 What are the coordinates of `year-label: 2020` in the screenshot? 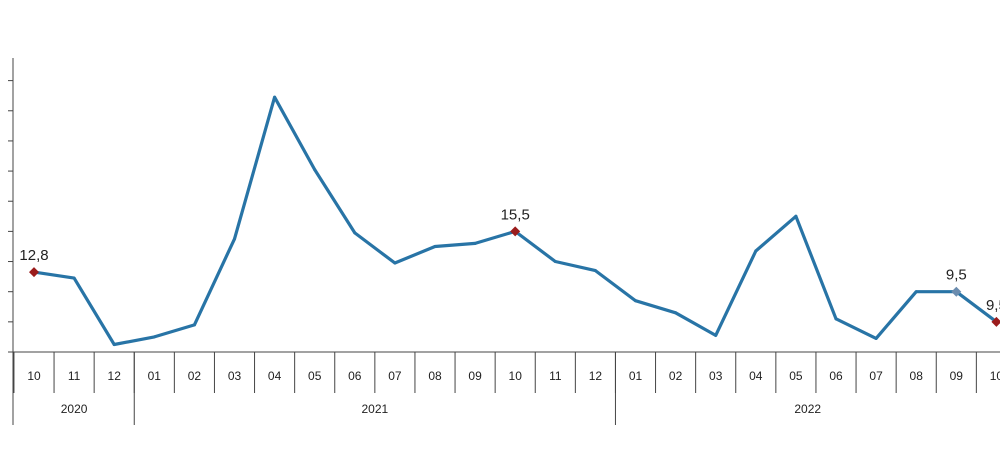 It's located at (74, 409).